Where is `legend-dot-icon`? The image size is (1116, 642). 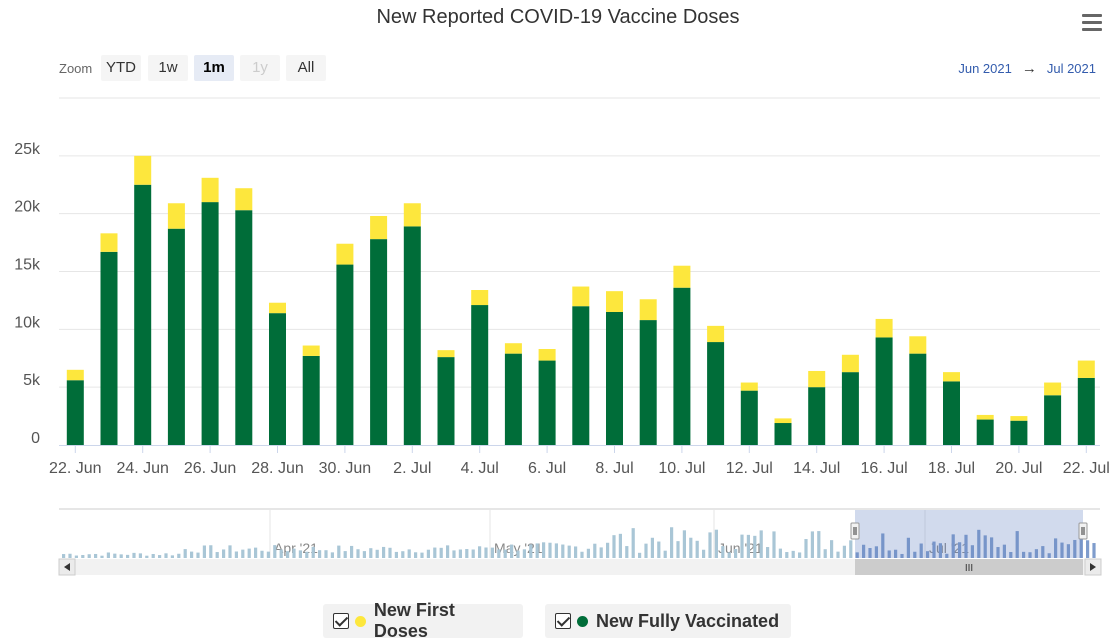 legend-dot-icon is located at coordinates (582, 621).